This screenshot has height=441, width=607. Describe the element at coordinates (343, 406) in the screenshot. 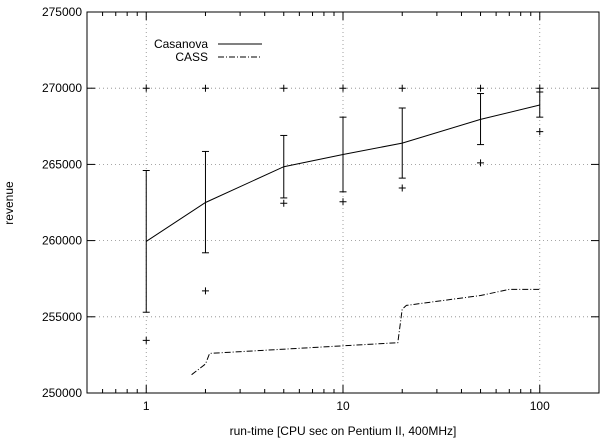

I see `x-tick-label: 10` at that location.